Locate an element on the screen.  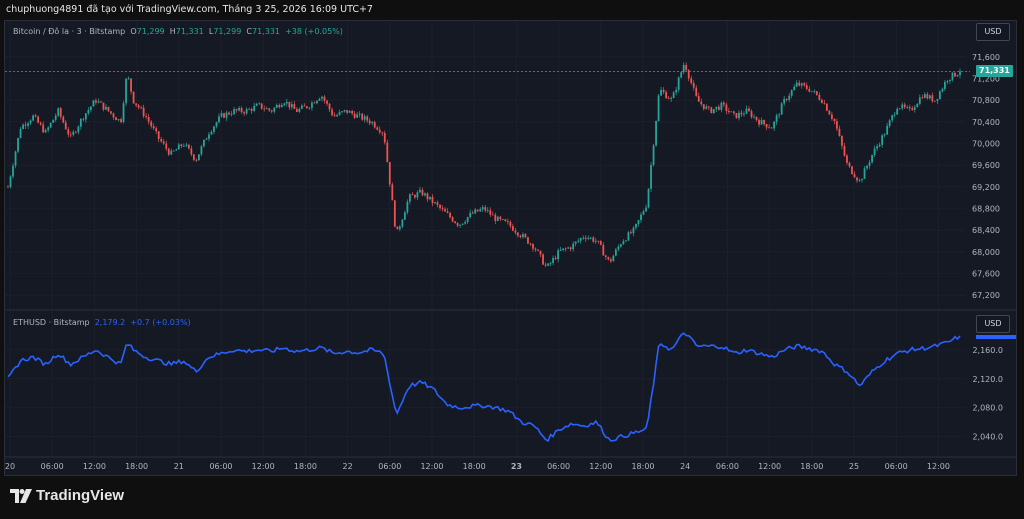
btc-currency-button: USD is located at coordinates (993, 32).